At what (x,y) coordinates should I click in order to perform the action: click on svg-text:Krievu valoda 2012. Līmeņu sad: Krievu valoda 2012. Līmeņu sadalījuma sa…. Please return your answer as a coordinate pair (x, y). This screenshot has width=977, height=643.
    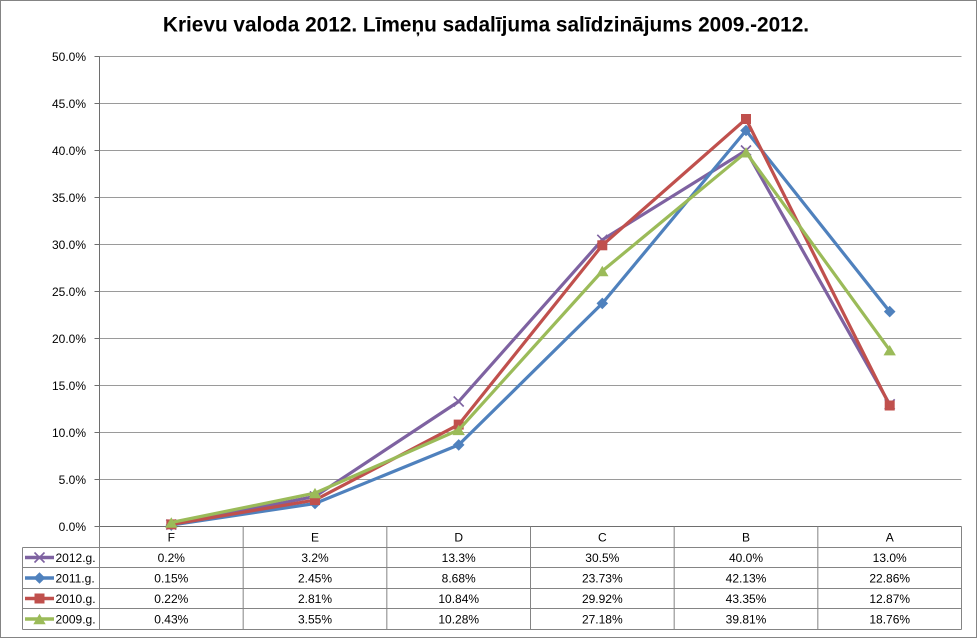
    Looking at the image, I should click on (486, 25).